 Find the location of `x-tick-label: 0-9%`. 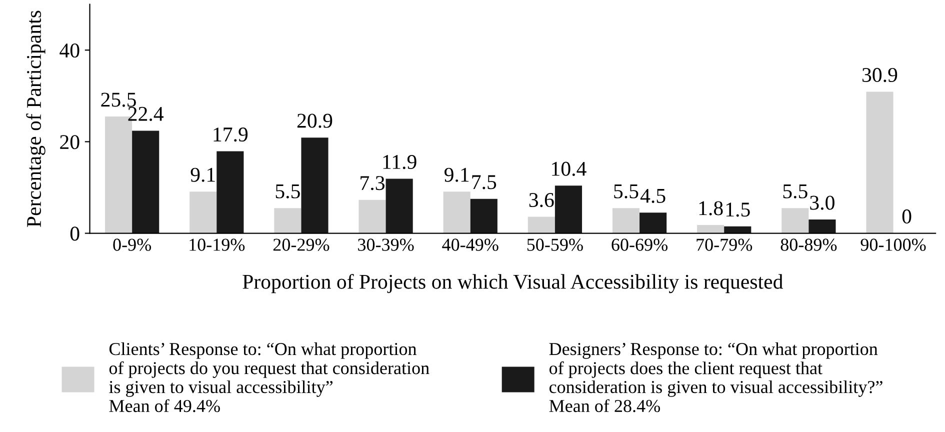

x-tick-label: 0-9% is located at coordinates (132, 244).